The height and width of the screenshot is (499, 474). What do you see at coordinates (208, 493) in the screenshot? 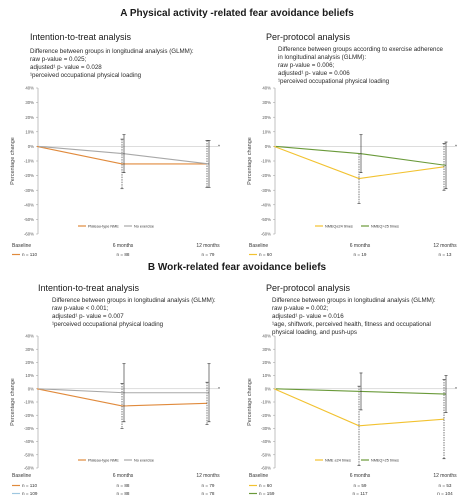
I see `n-count: n = 78` at bounding box center [208, 493].